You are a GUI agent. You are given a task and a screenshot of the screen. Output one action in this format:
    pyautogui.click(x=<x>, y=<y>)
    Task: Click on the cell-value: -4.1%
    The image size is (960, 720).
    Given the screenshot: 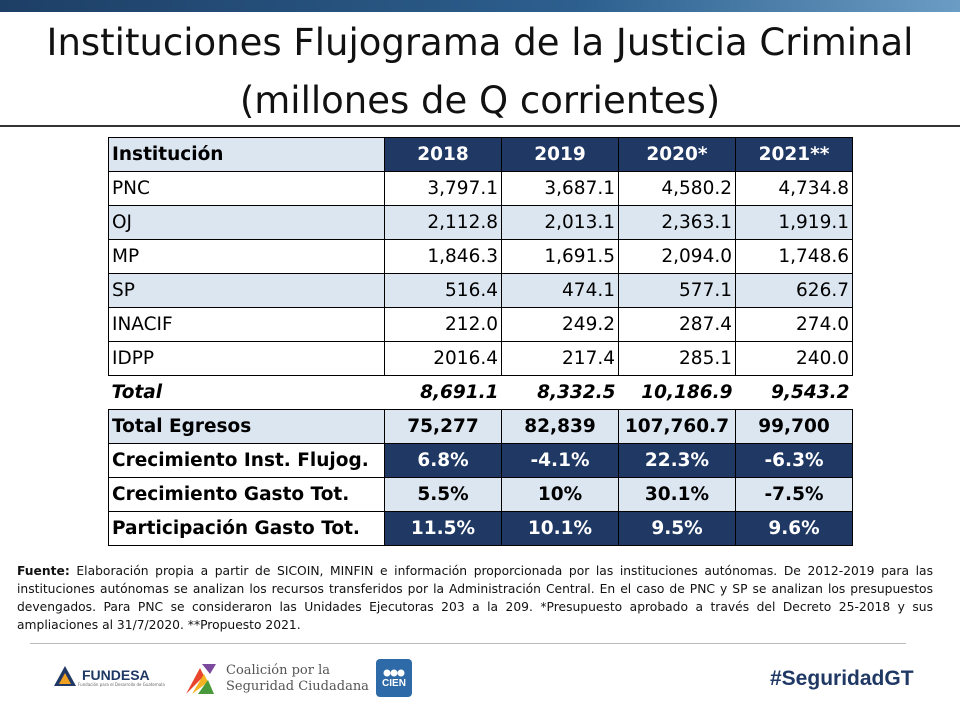 What is the action you would take?
    pyautogui.click(x=560, y=460)
    